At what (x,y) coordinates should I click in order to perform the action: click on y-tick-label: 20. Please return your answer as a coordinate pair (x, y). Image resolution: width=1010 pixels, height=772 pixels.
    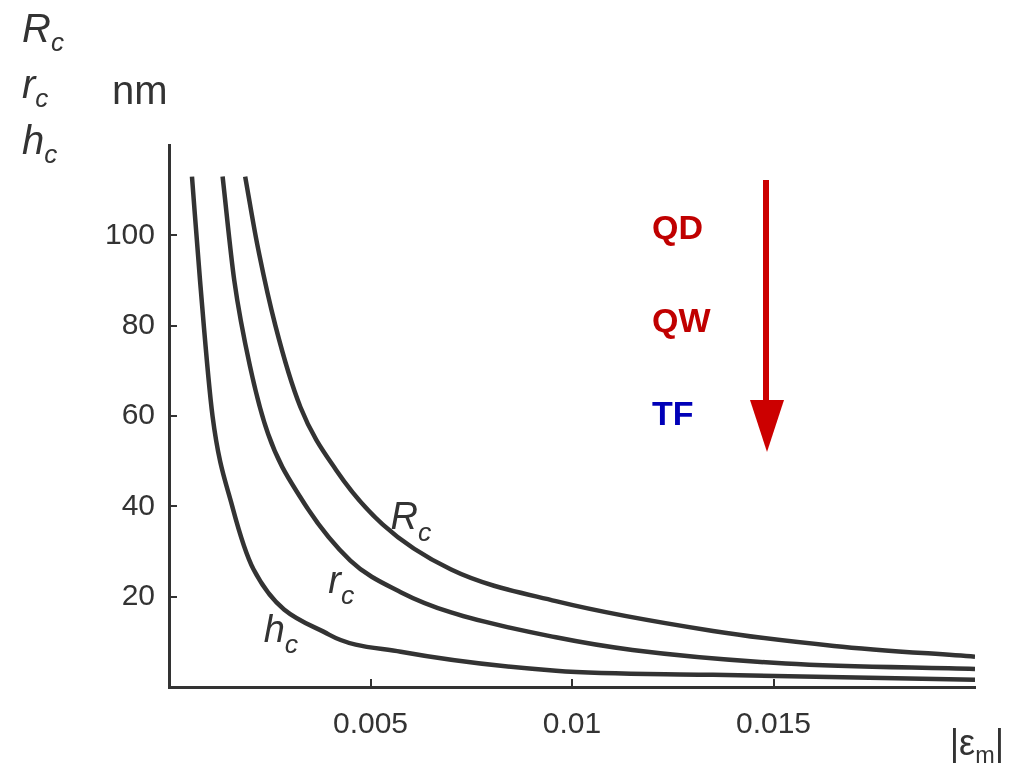
    Looking at the image, I should click on (138, 594).